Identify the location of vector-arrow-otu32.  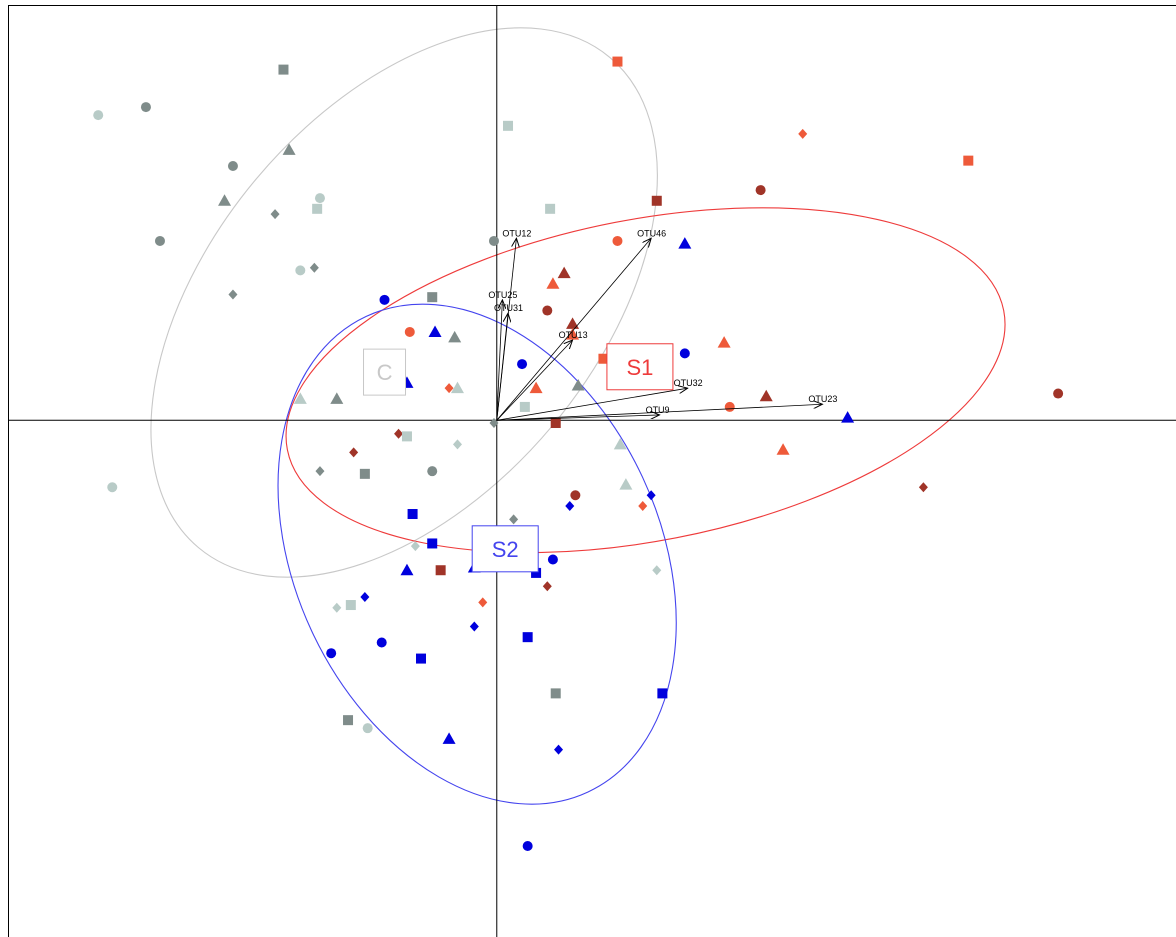
(592, 404).